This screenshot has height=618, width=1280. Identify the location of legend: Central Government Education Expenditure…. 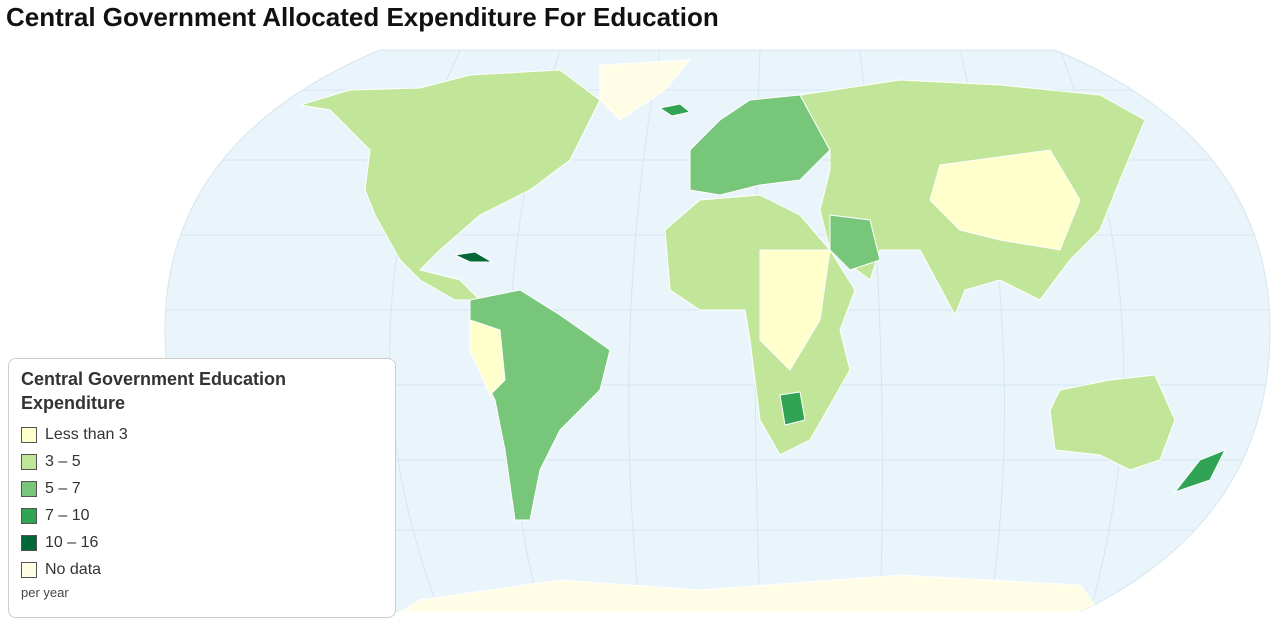
(202, 488).